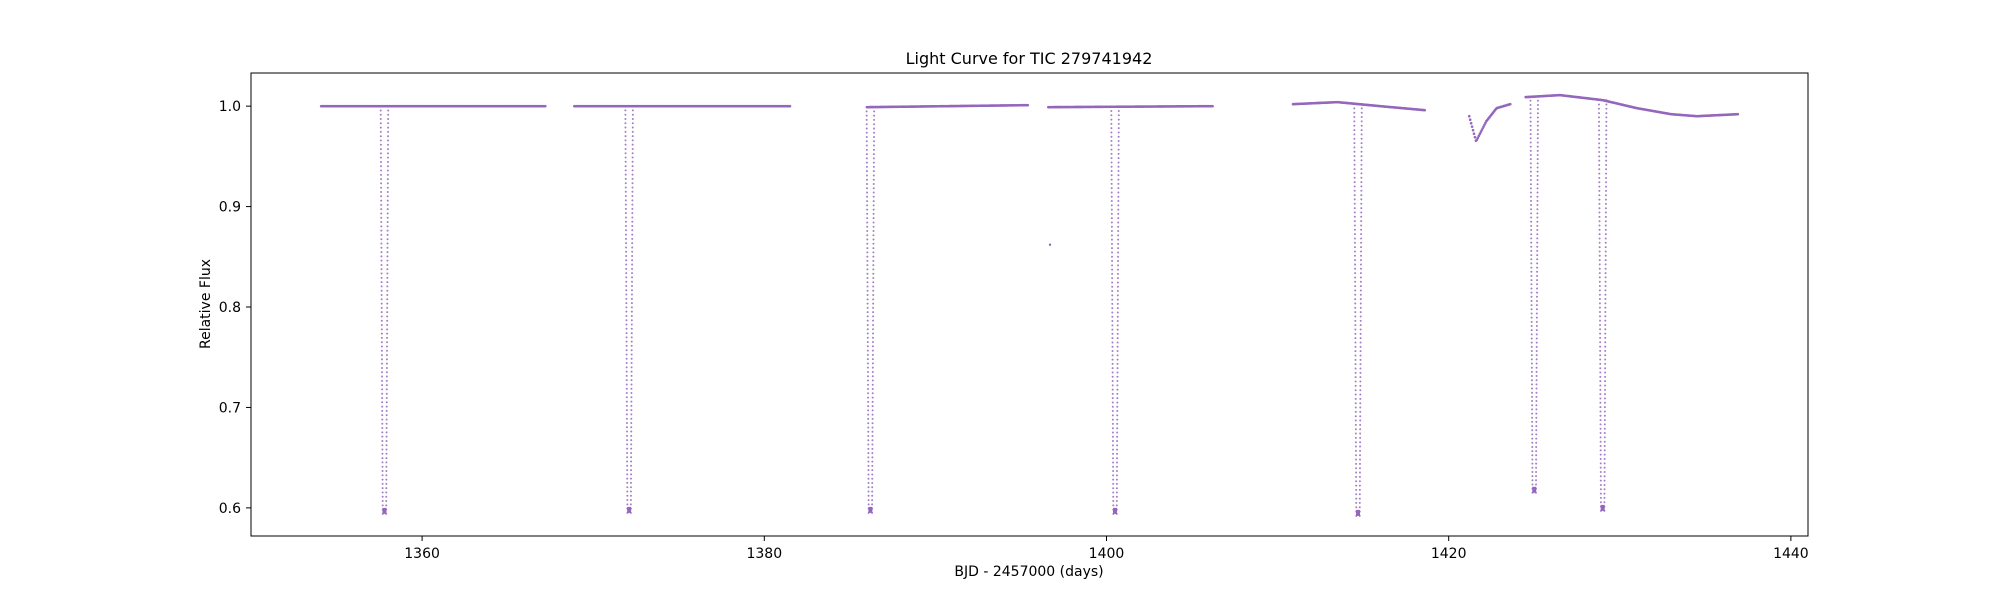 This screenshot has height=600, width=2000. I want to click on x-tick-label: 1380, so click(764, 554).